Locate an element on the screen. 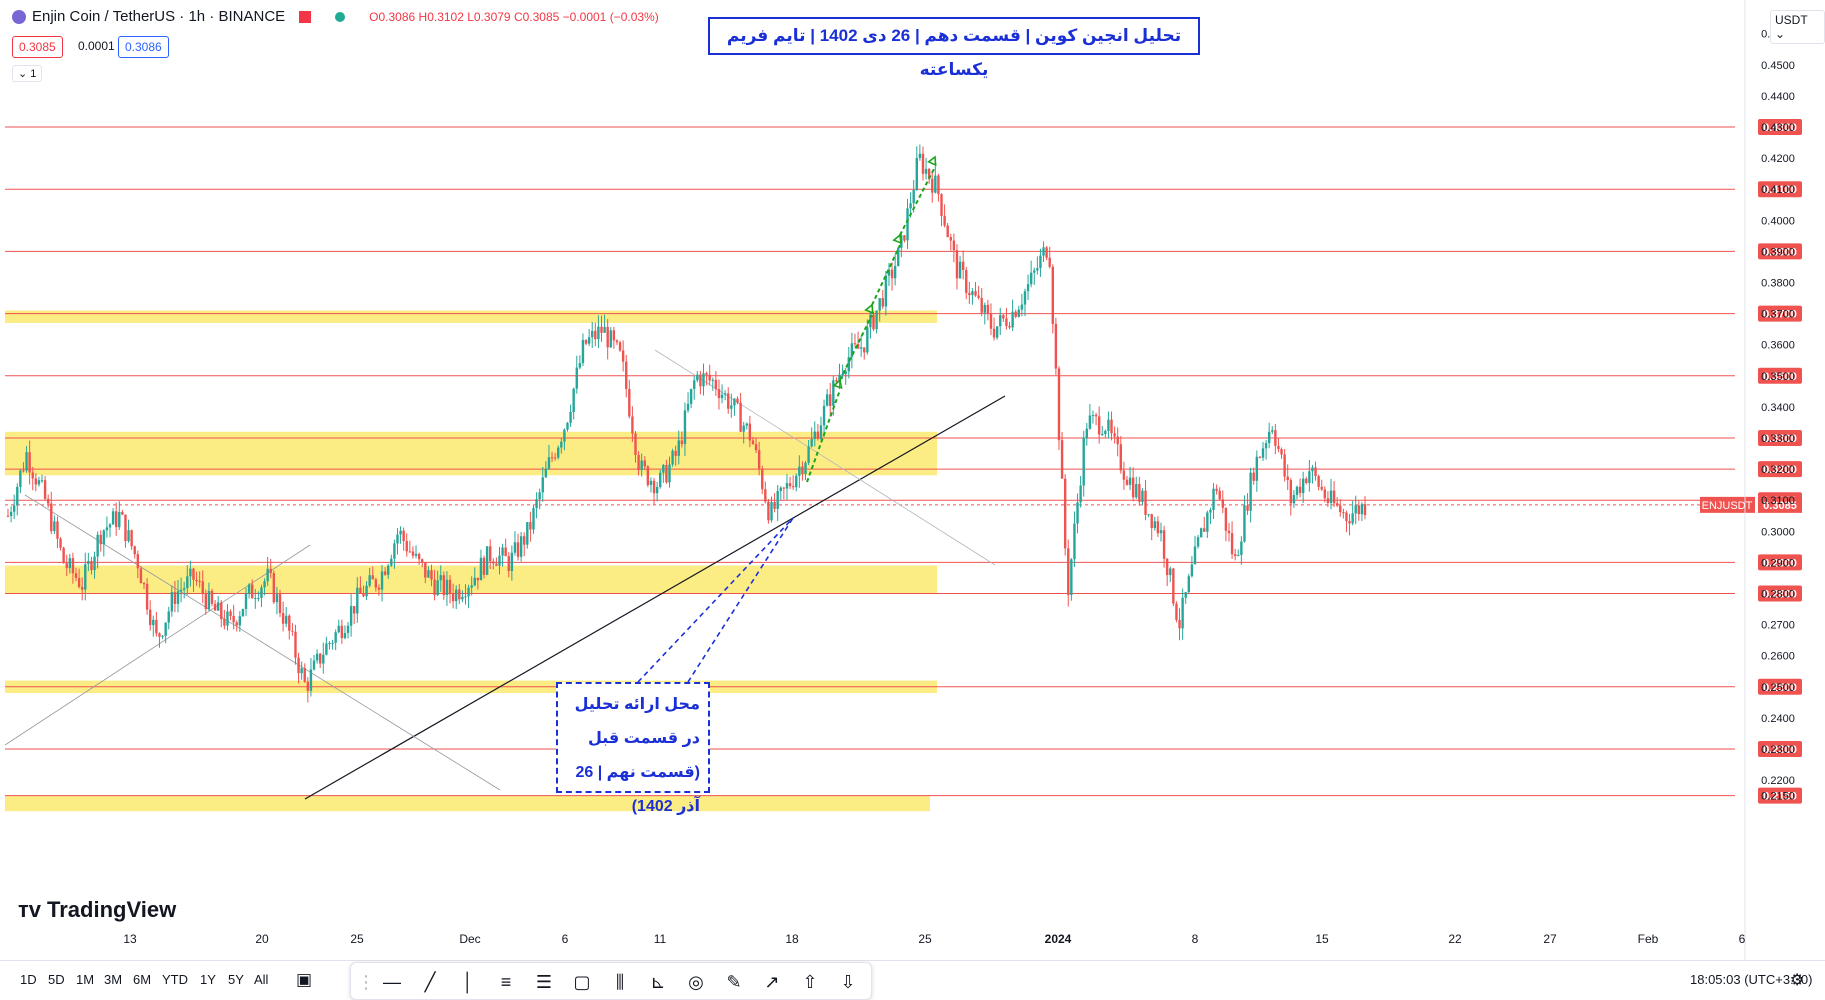 The width and height of the screenshot is (1825, 1000). settings-gear-icon: ⚙ is located at coordinates (1797, 980).